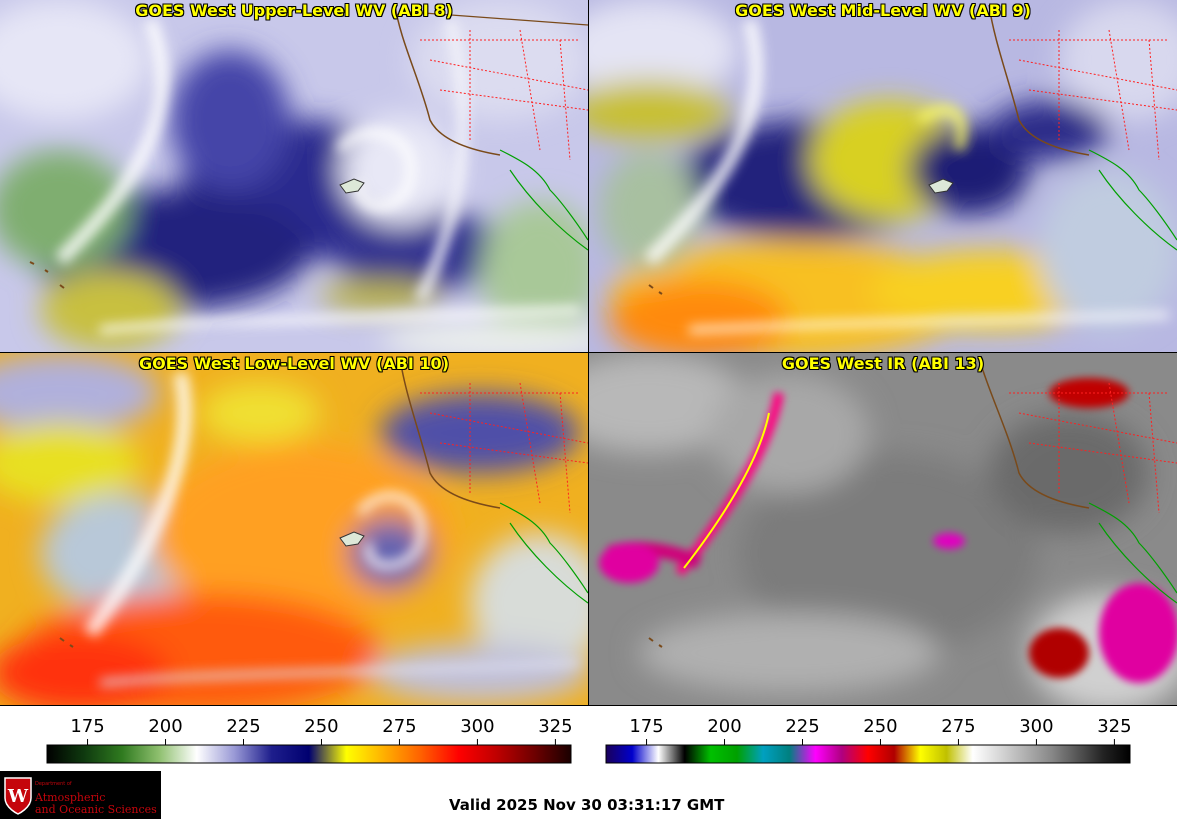 The image size is (1177, 820). Describe the element at coordinates (724, 726) in the screenshot. I see `ir-scale-tick-label-200: 200` at that location.